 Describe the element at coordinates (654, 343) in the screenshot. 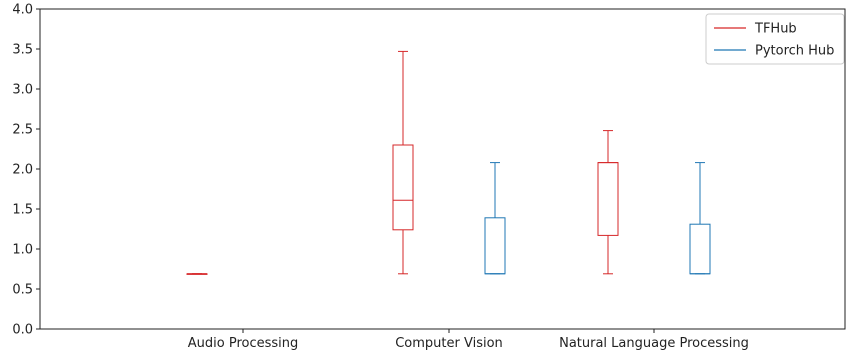

I see `x-tick-label: Natural Language Processing` at that location.